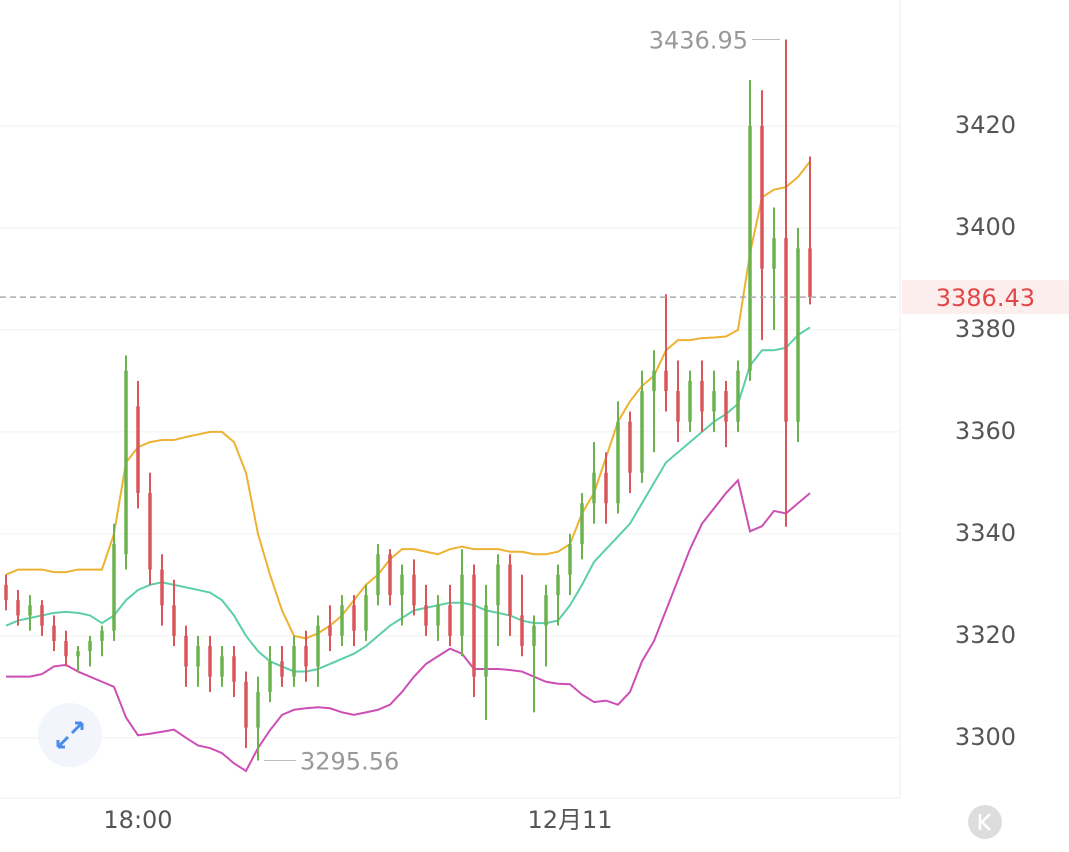 The image size is (1069, 852). I want to click on expand-button, so click(70, 735).